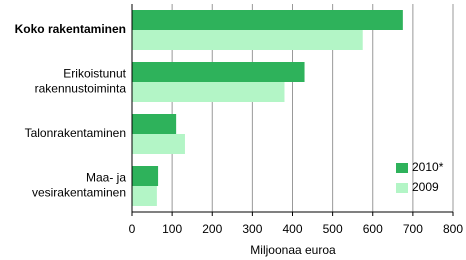 This screenshot has width=466, height=260. I want to click on y-tick-label: Koko rakentaminen, so click(70, 29).